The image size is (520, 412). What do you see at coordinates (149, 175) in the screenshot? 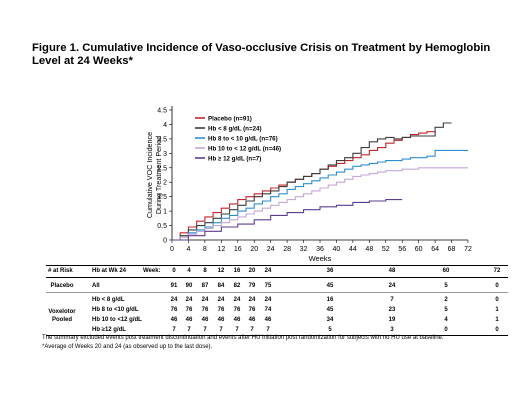
I see `y-axis-label: Cumulative VOC Incidence` at bounding box center [149, 175].